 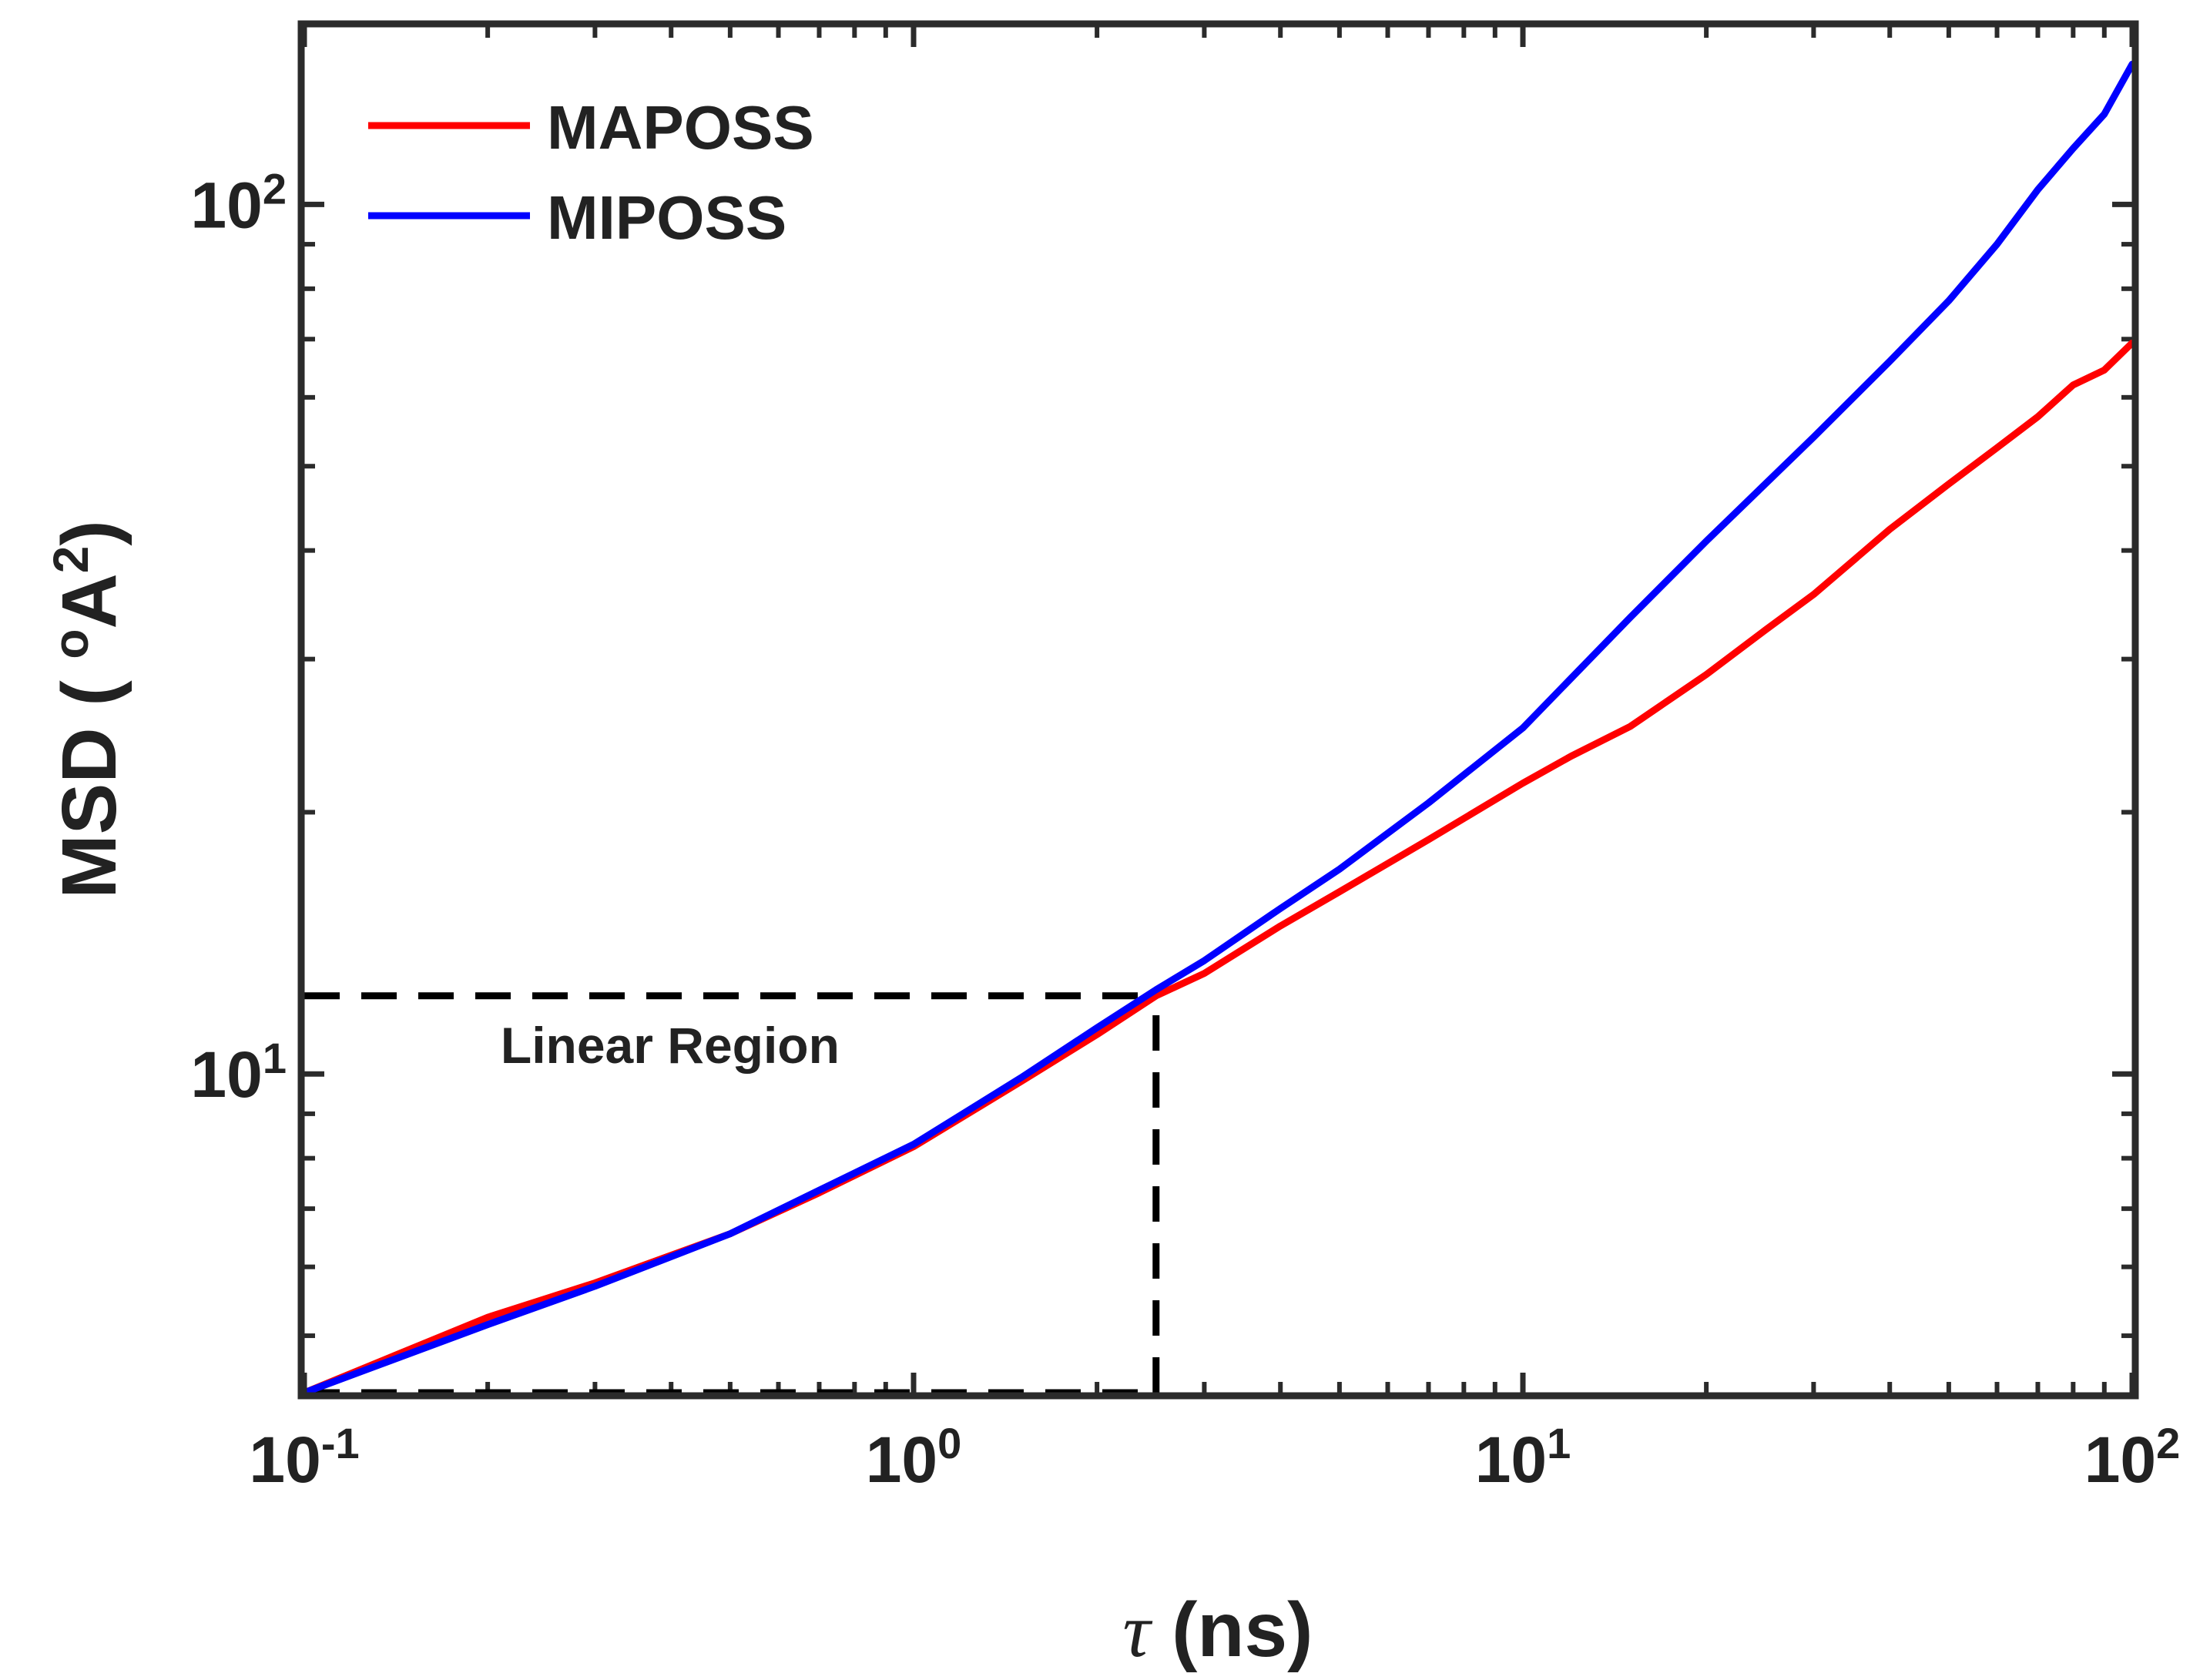 What do you see at coordinates (304, 1458) in the screenshot?
I see `x-tick-label: 10⁻¹` at bounding box center [304, 1458].